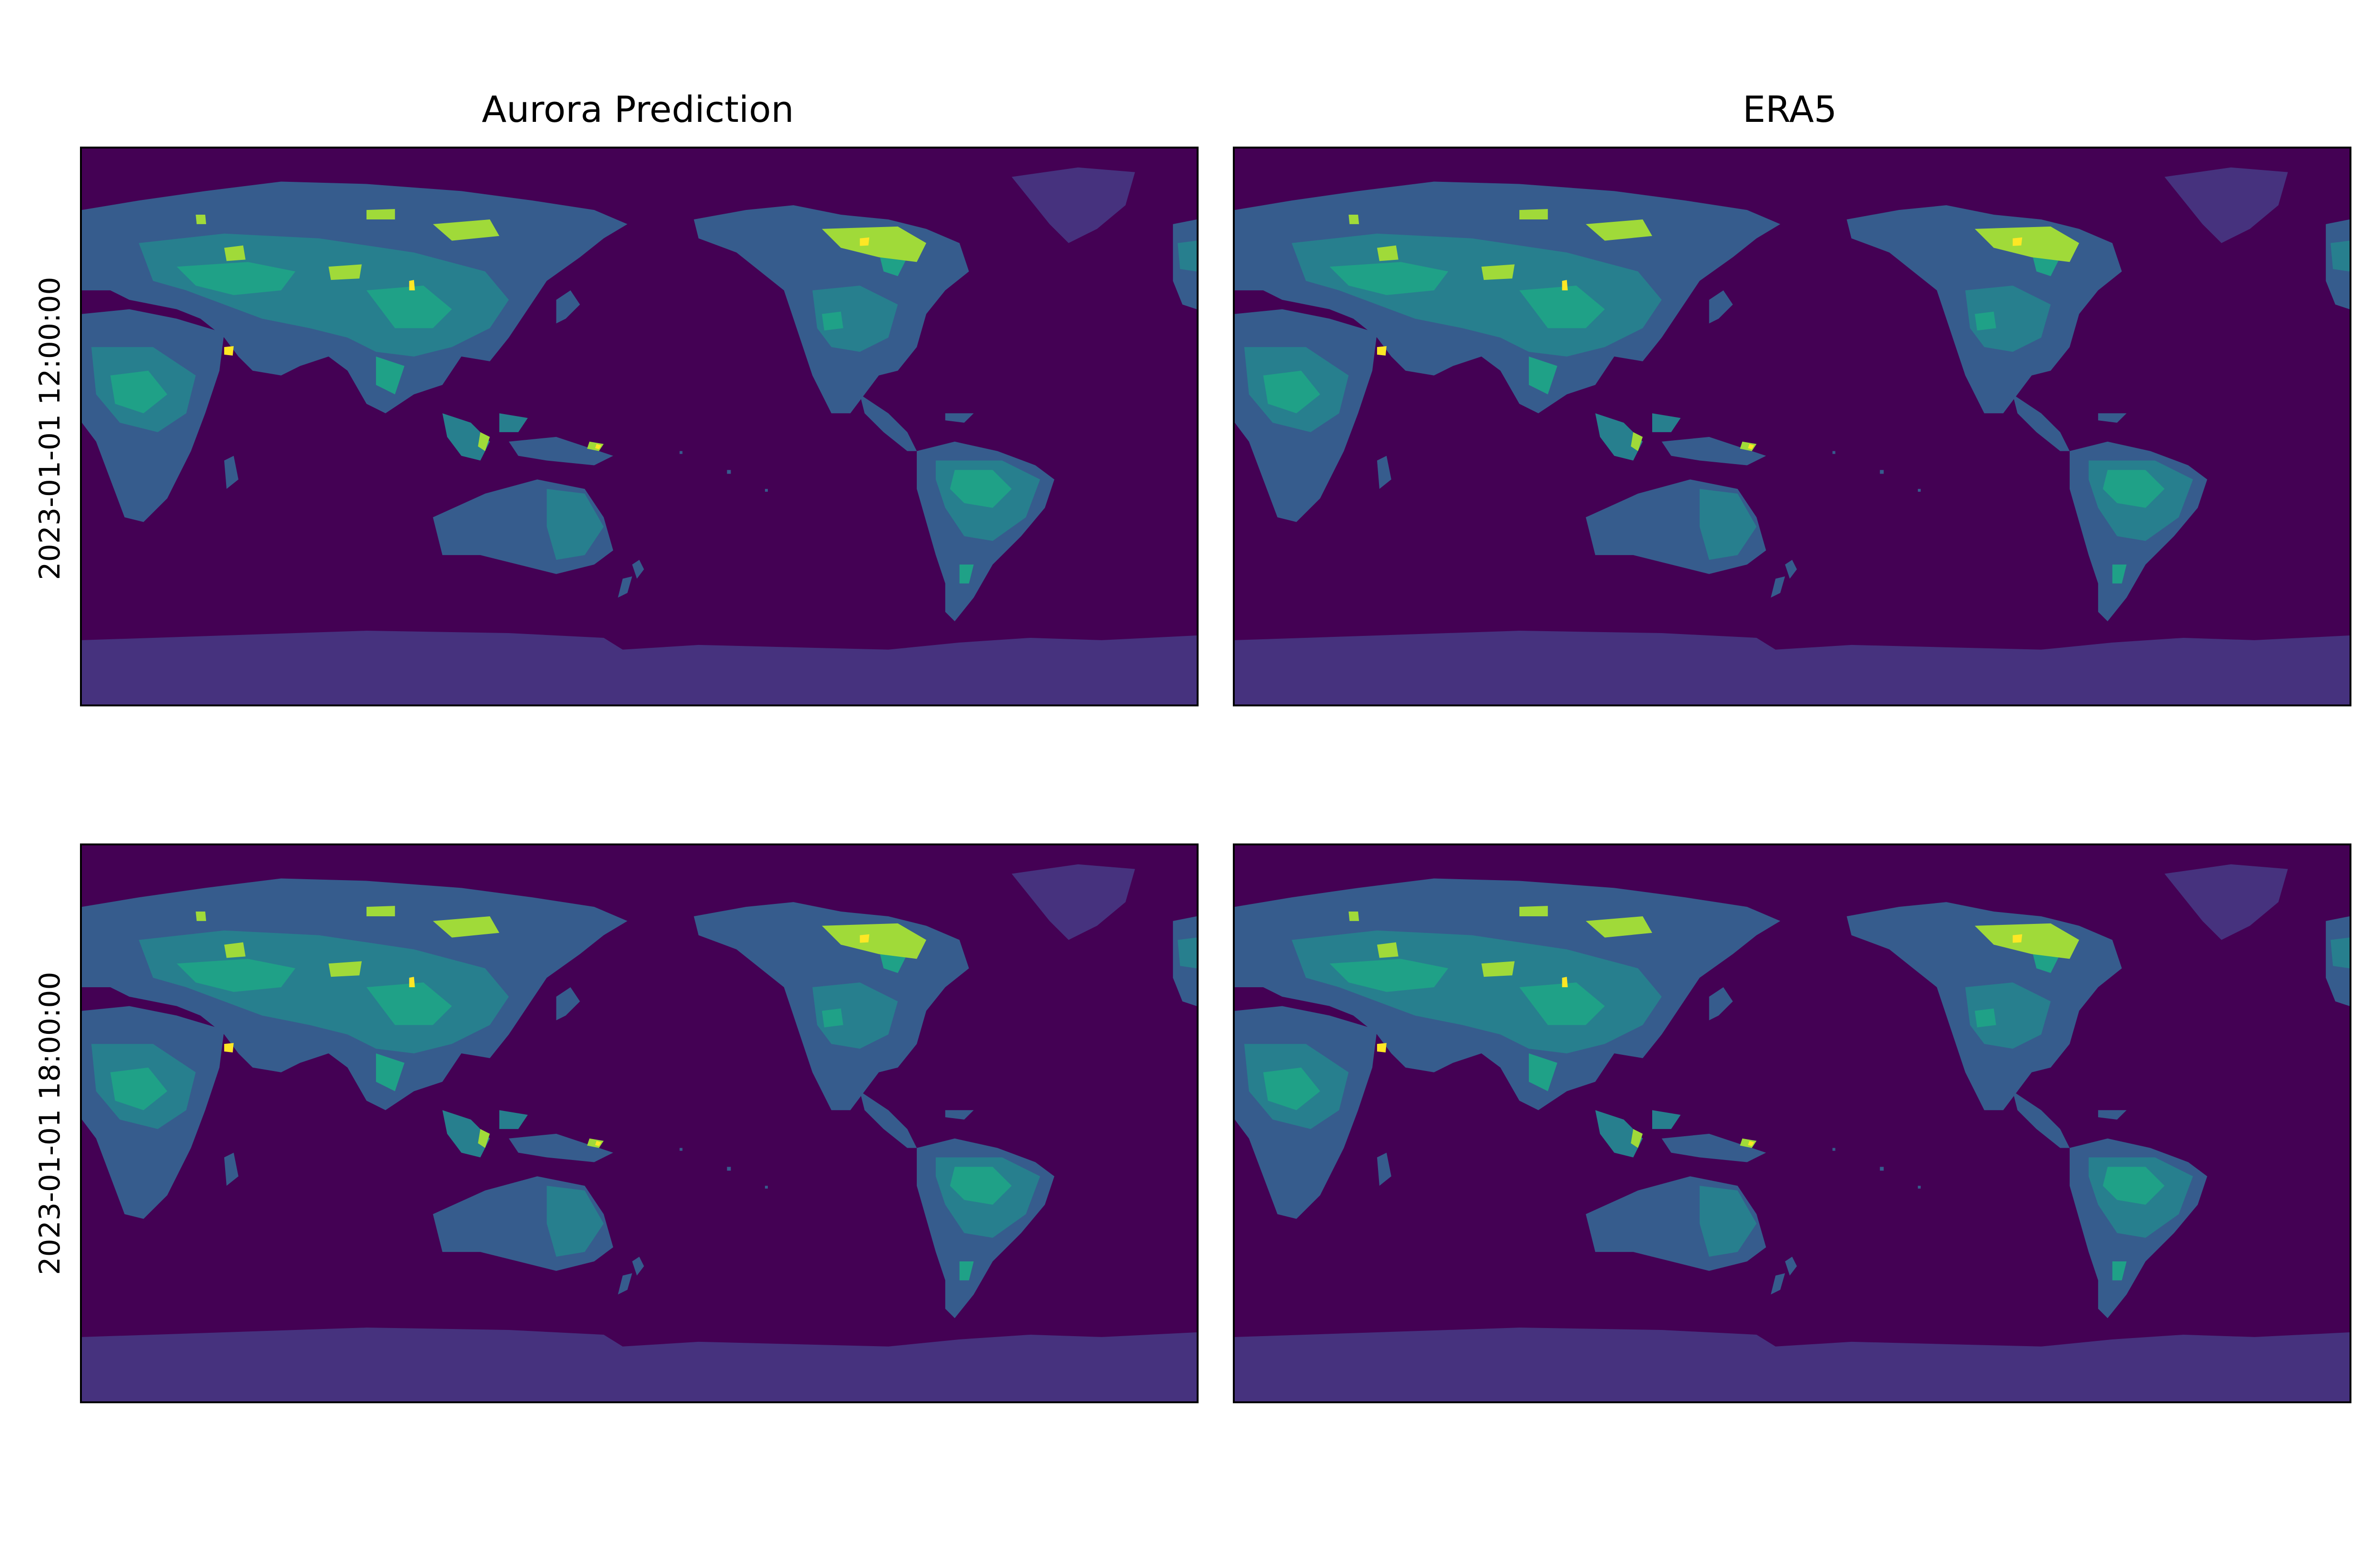 The width and height of the screenshot is (2380, 1547). What do you see at coordinates (1789, 109) in the screenshot?
I see `column-title-era5: ERA5` at bounding box center [1789, 109].